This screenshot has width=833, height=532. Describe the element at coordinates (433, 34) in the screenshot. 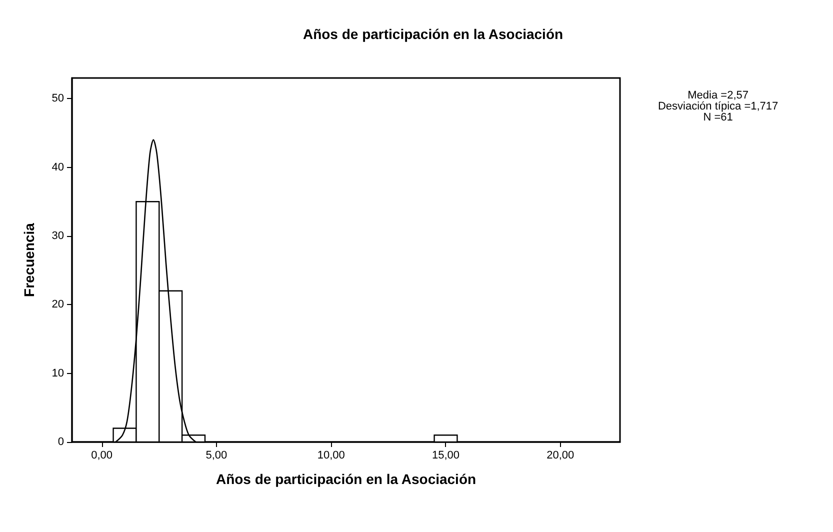

I see `chart-title: Años de participación en la Asociación` at that location.